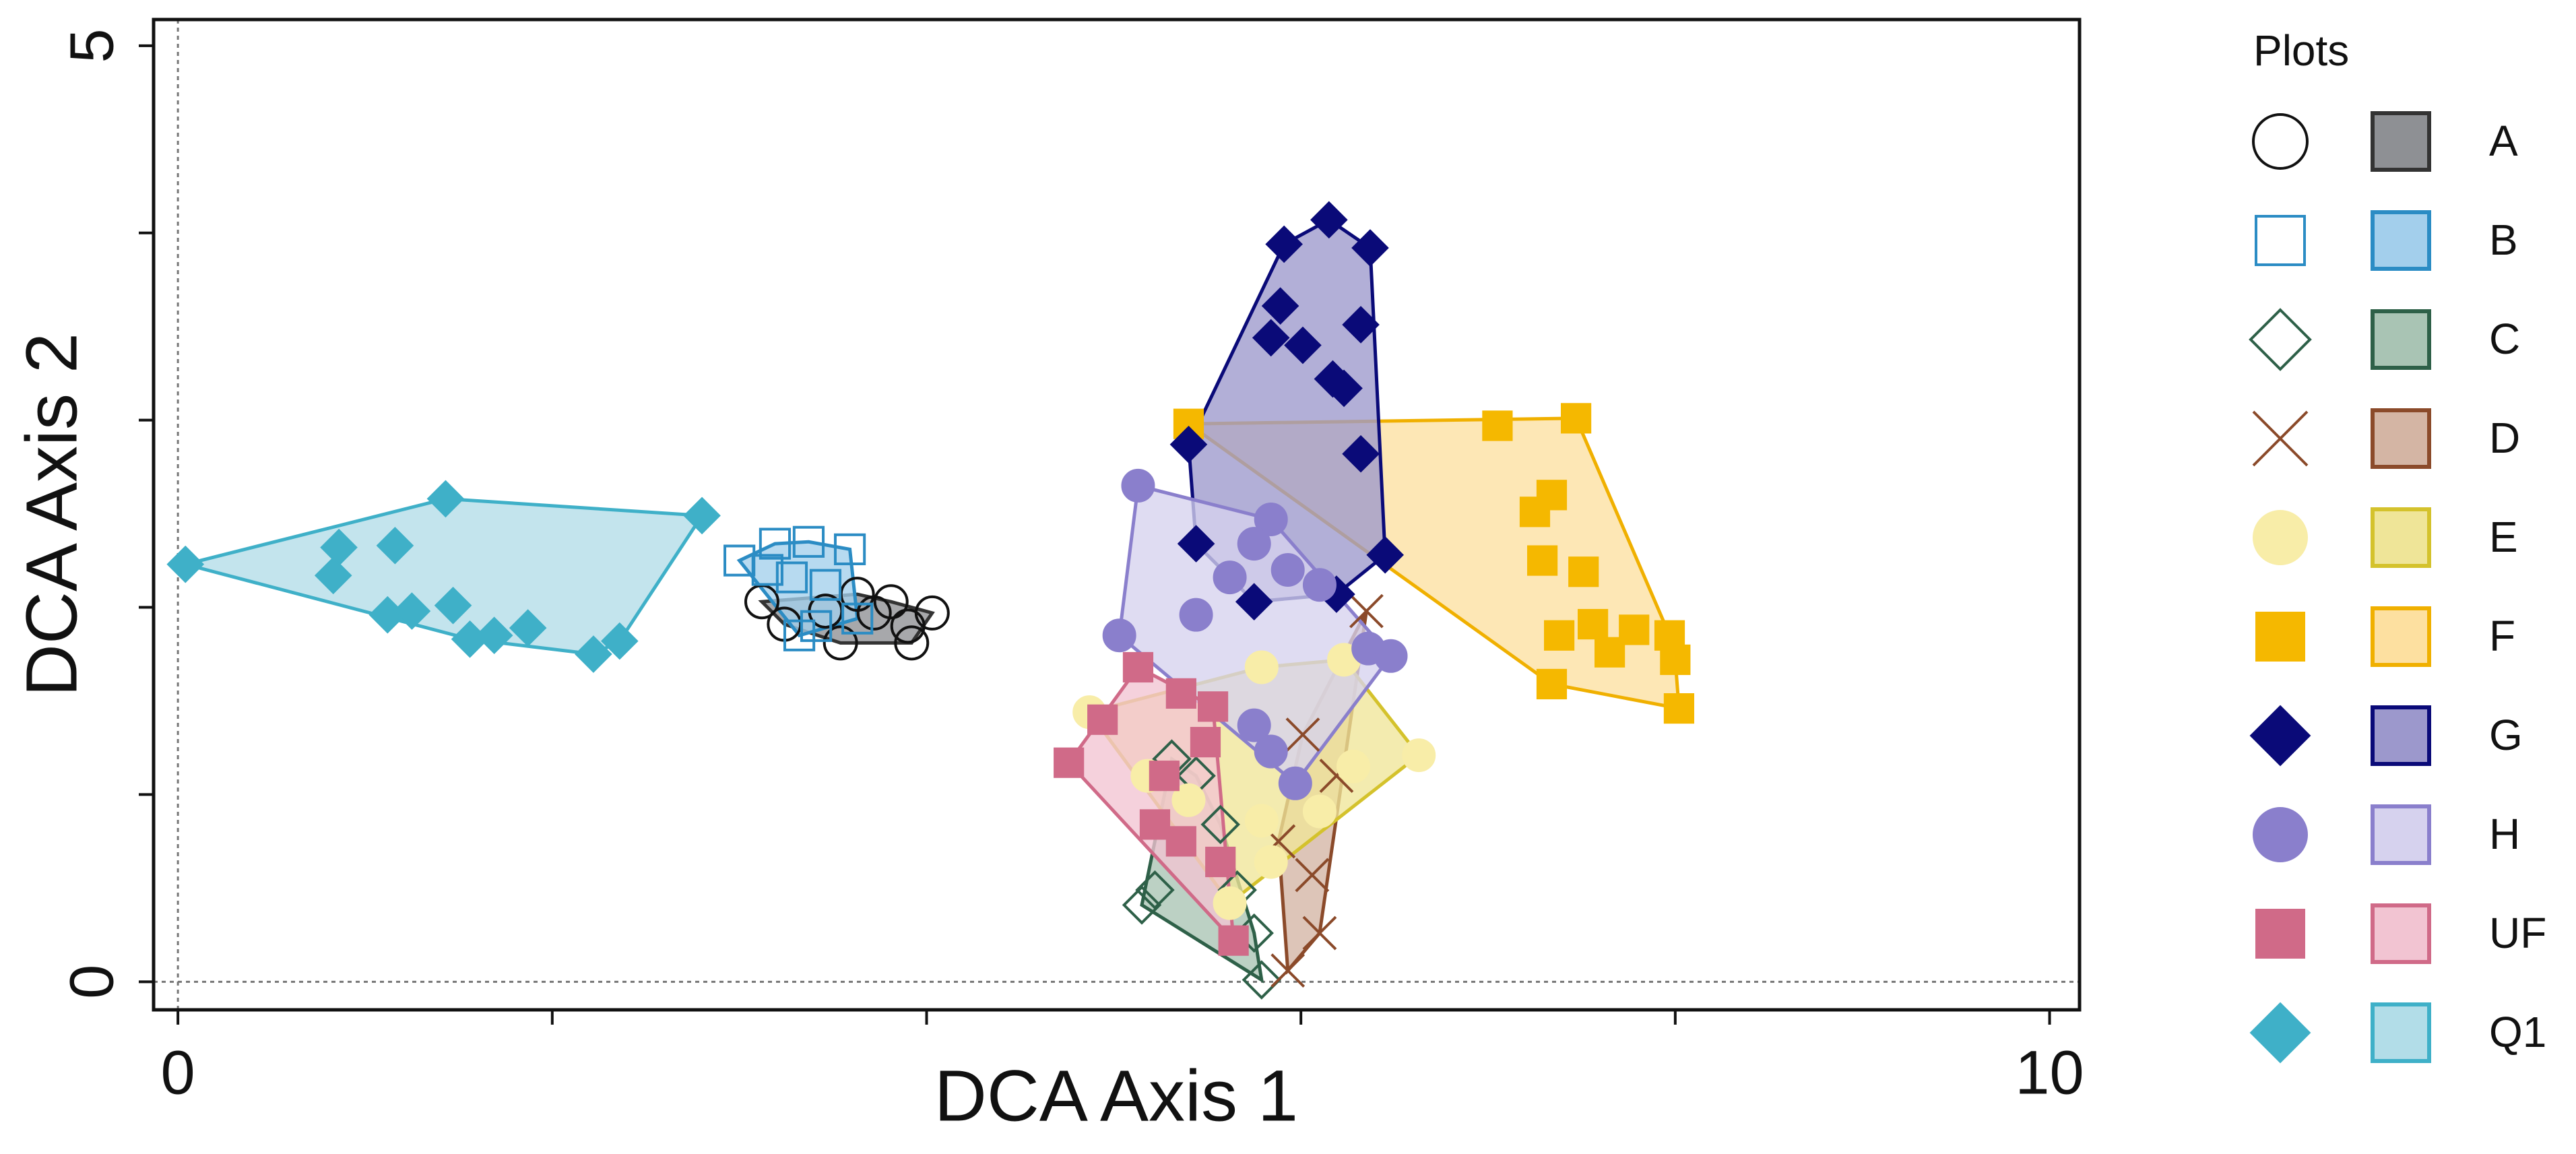  What do you see at coordinates (2503, 240) in the screenshot?
I see `legend-label: B` at bounding box center [2503, 240].